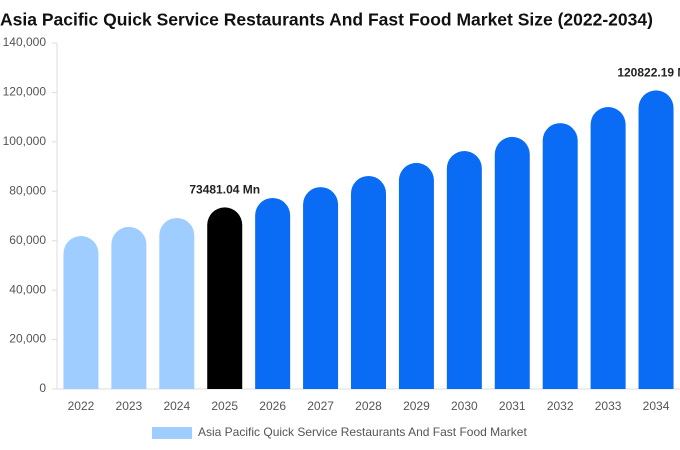 This screenshot has width=680, height=450. Describe the element at coordinates (81, 406) in the screenshot. I see `x-tick-label: 2022` at that location.